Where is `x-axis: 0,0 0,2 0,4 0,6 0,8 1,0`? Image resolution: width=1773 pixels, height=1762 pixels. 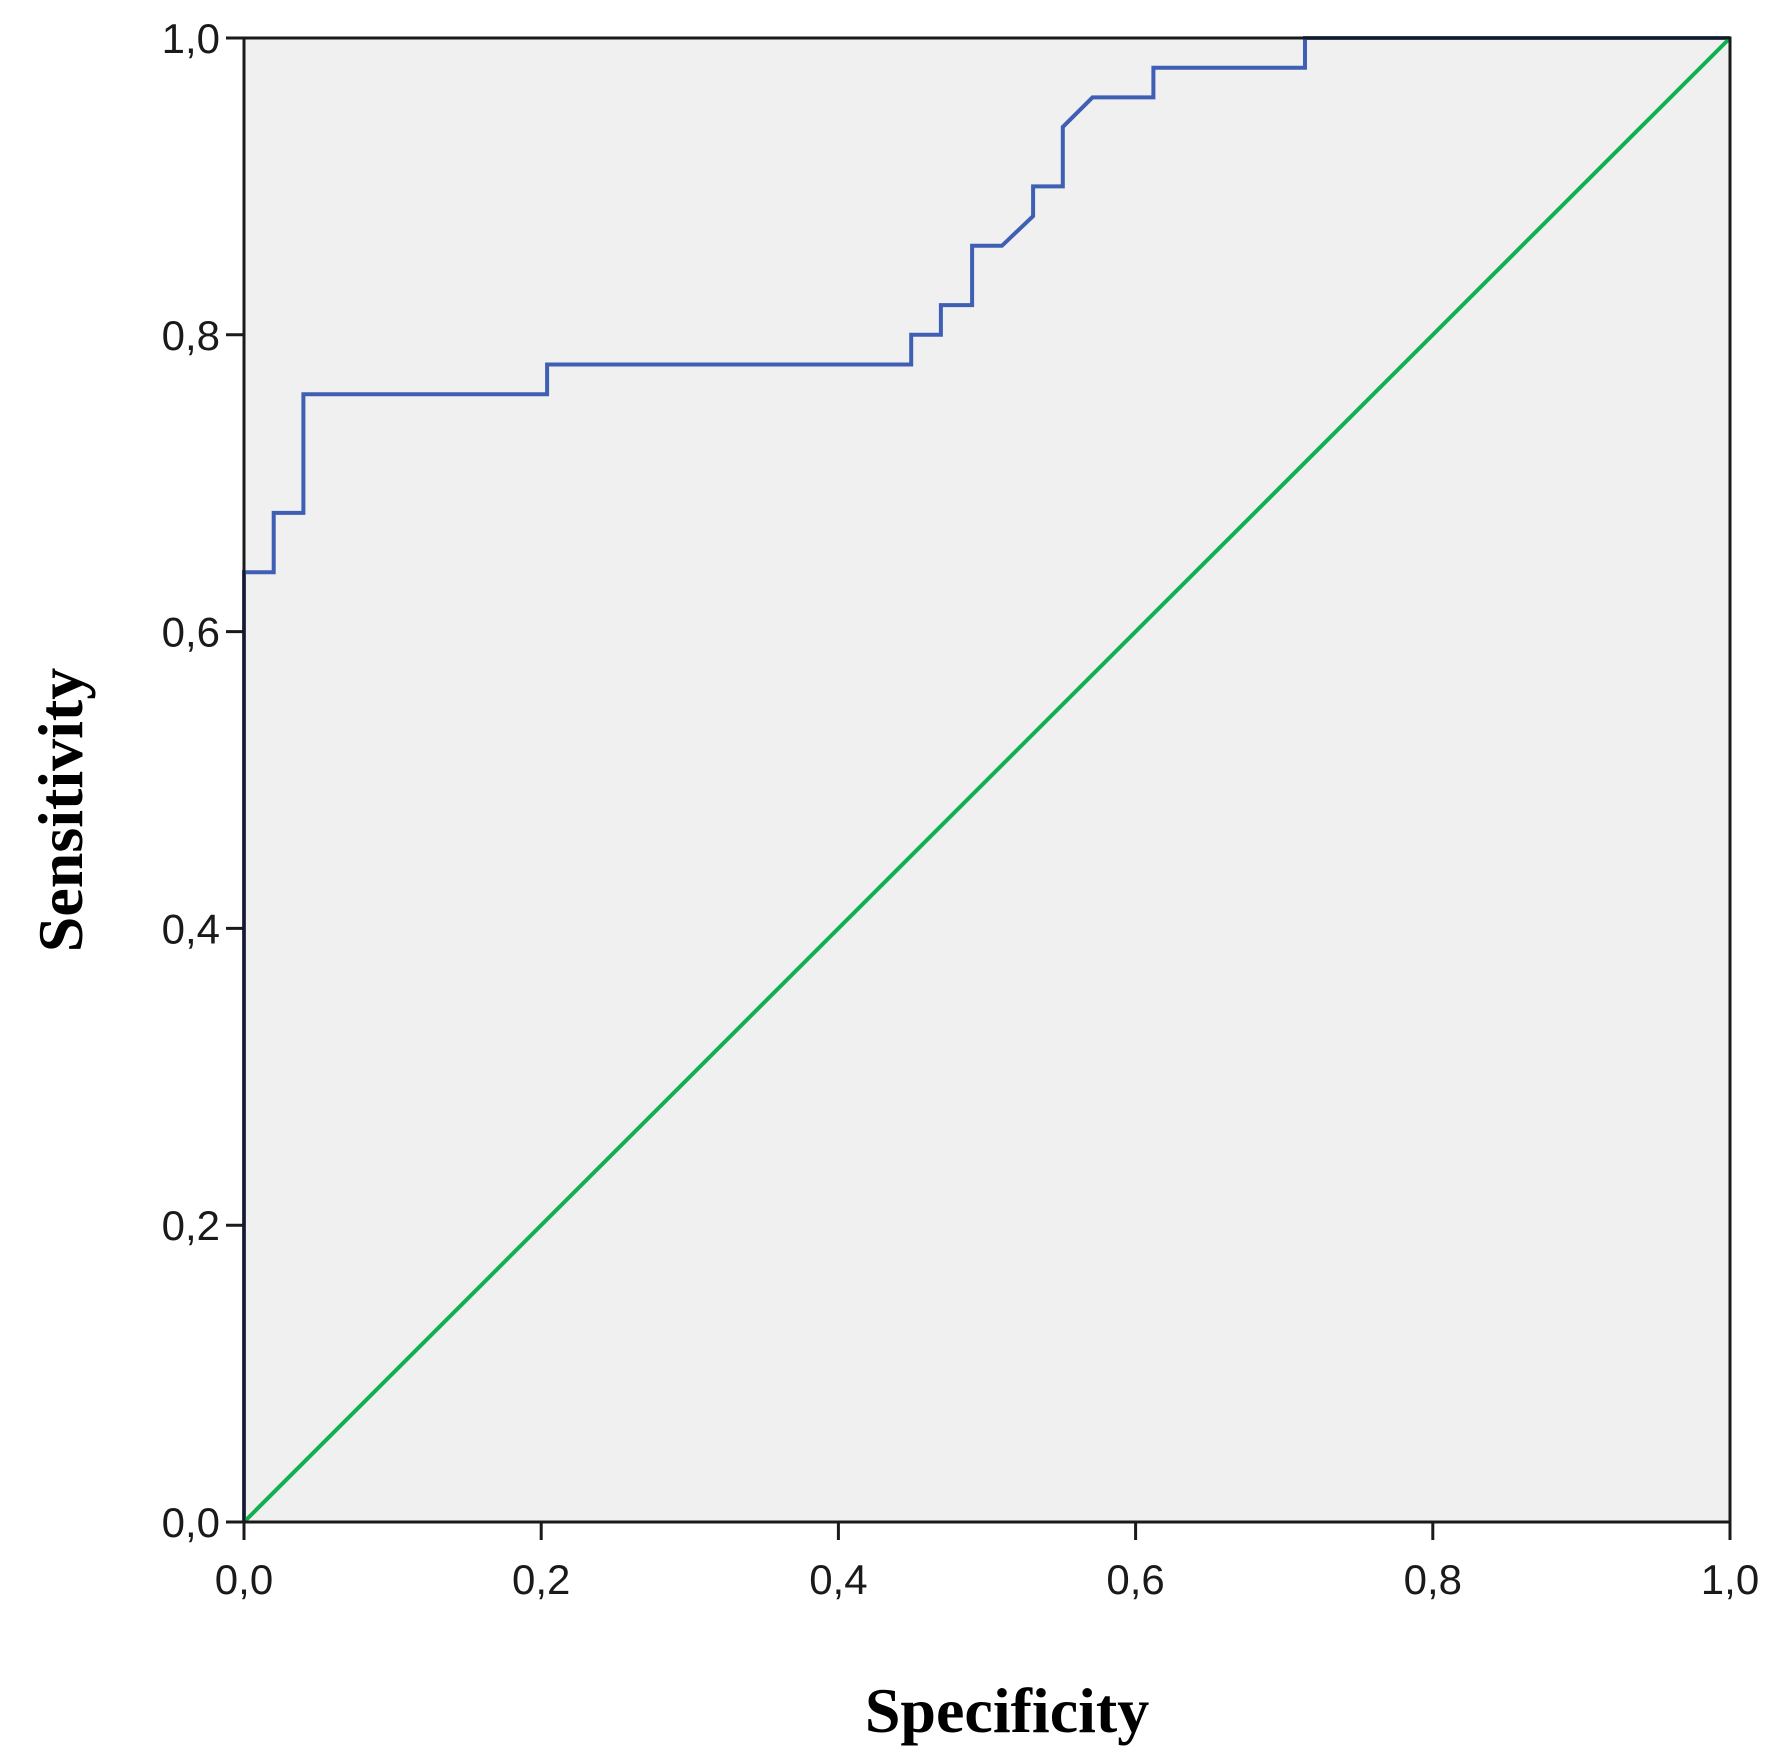 x-axis: 0,0 0,2 0,4 0,6 0,8 1,0 is located at coordinates (987, 1562).